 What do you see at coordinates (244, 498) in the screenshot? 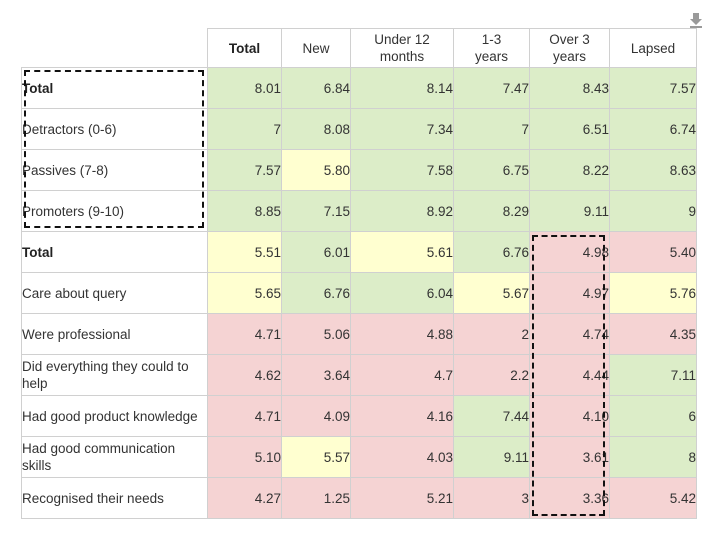
I see `table-cell: 4.27` at bounding box center [244, 498].